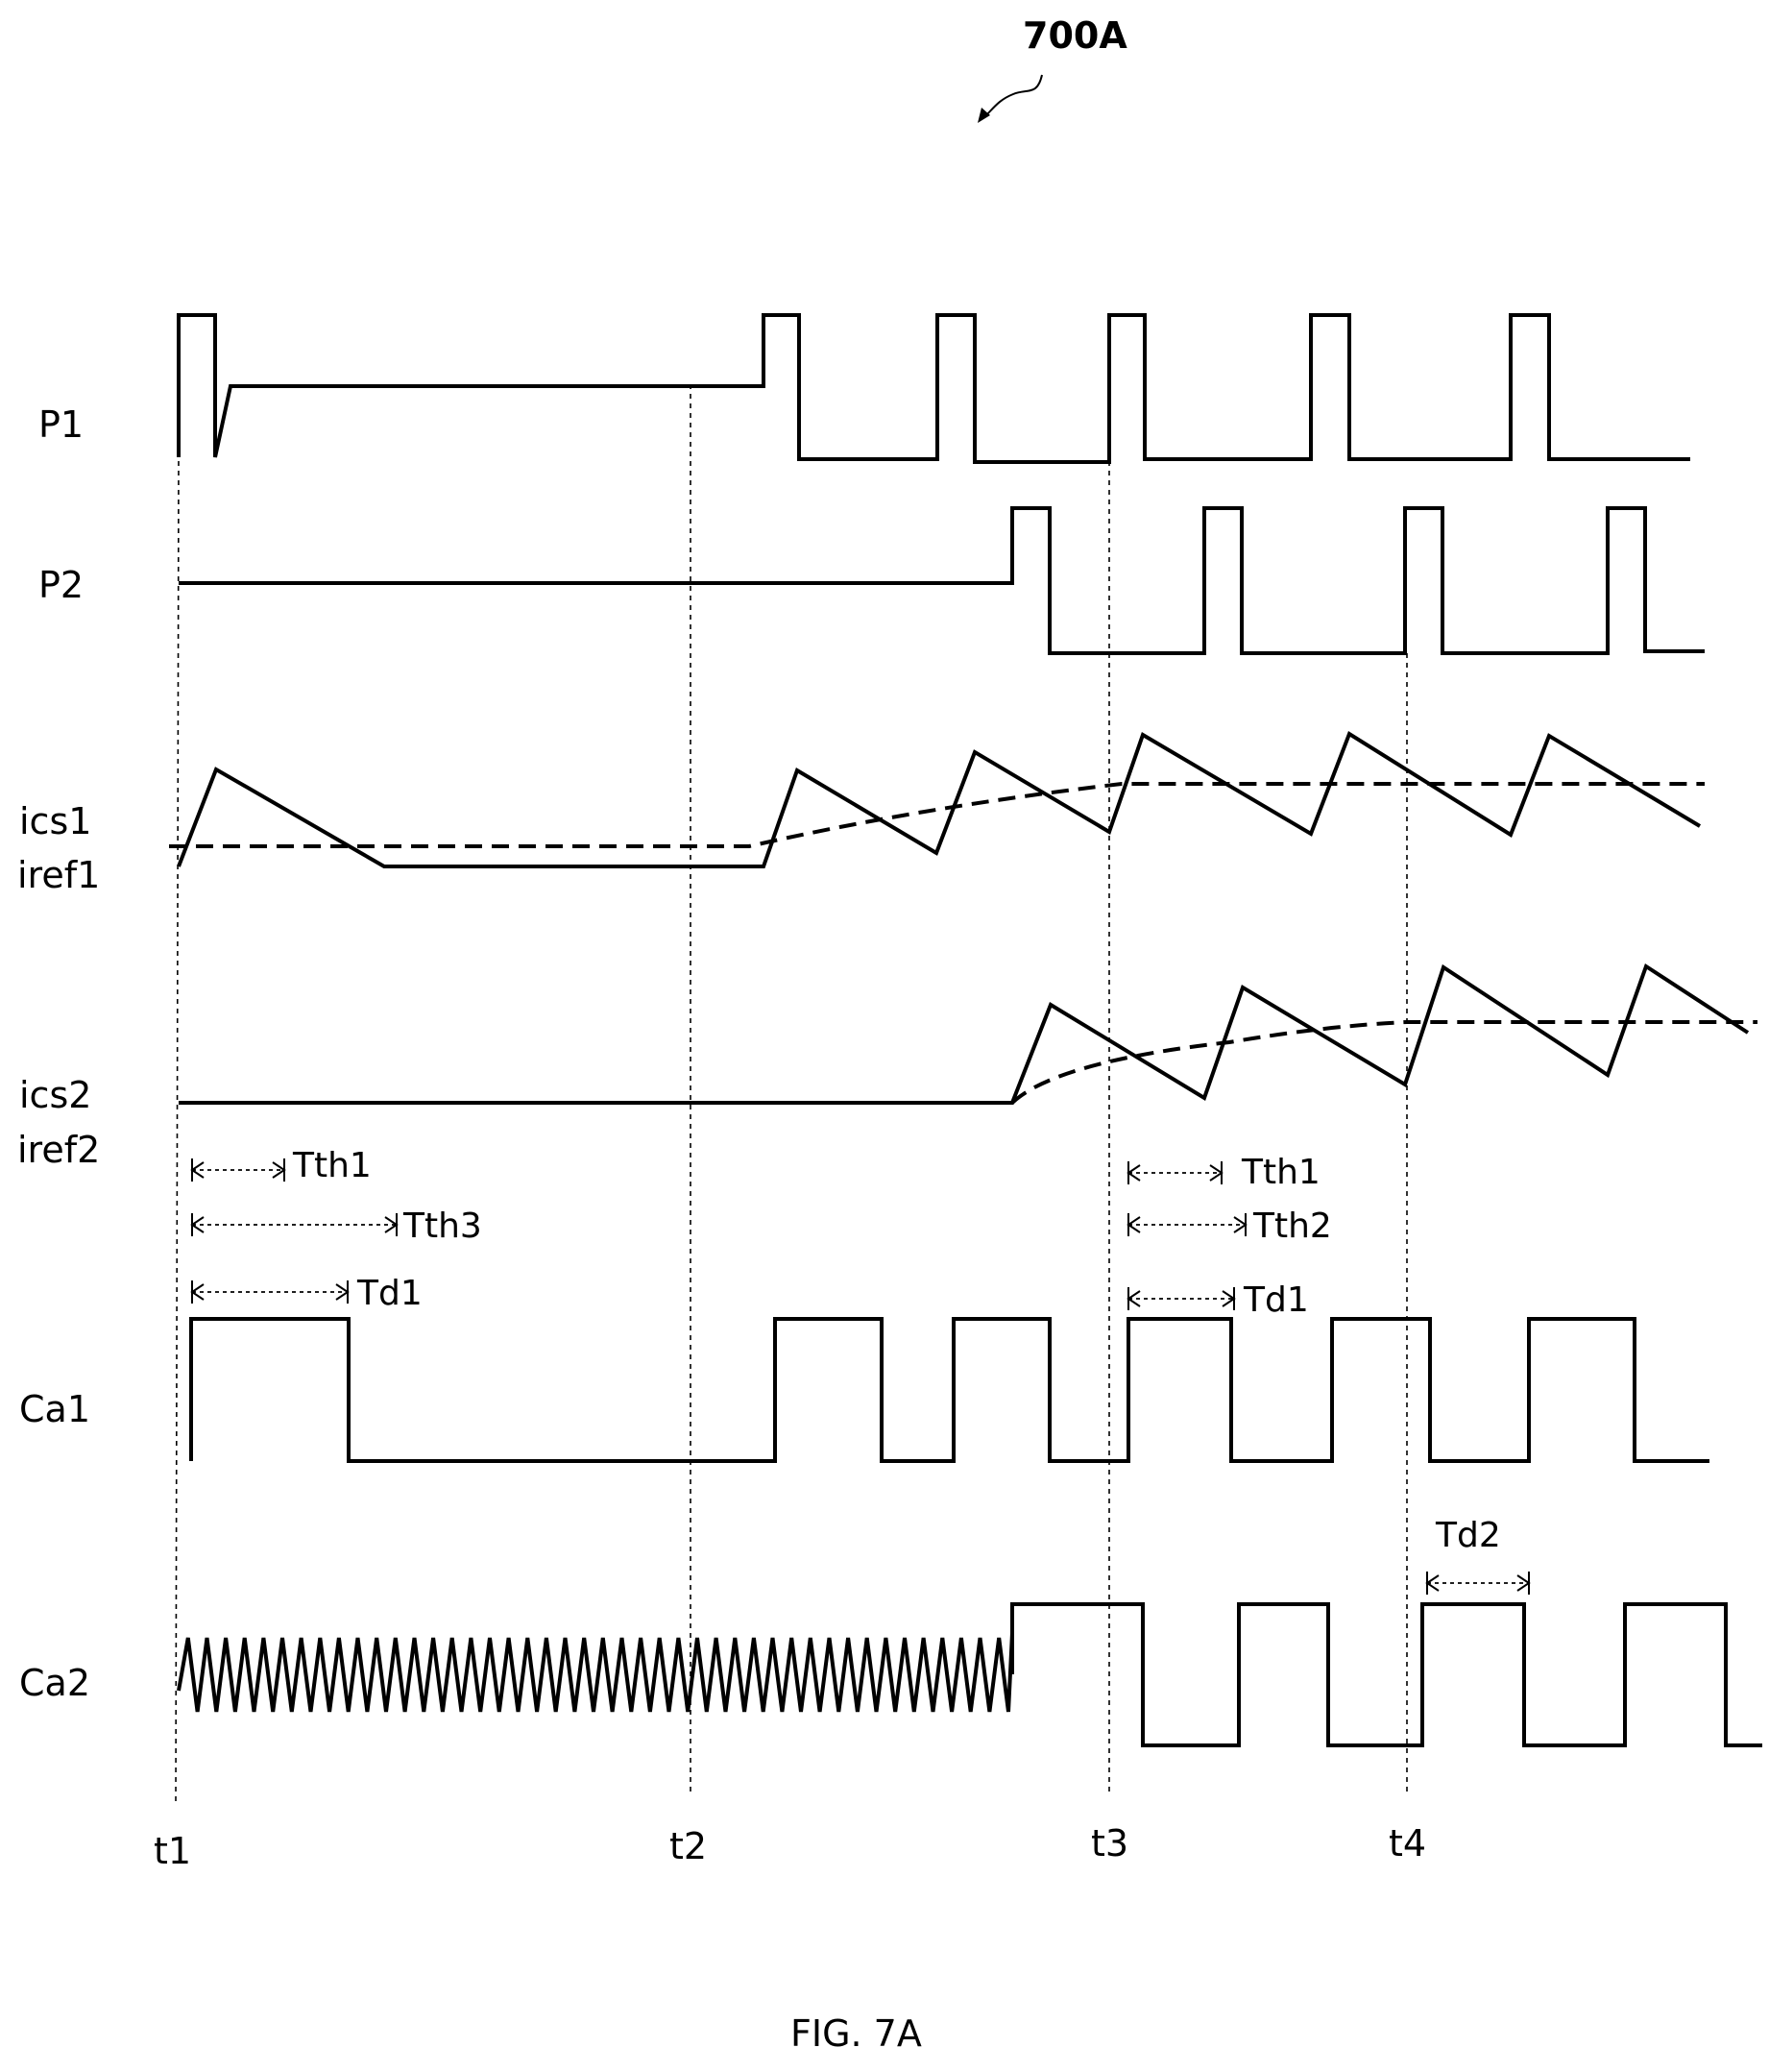  Describe the element at coordinates (1386, 1674) in the screenshot. I see `waveform-ca2` at that location.